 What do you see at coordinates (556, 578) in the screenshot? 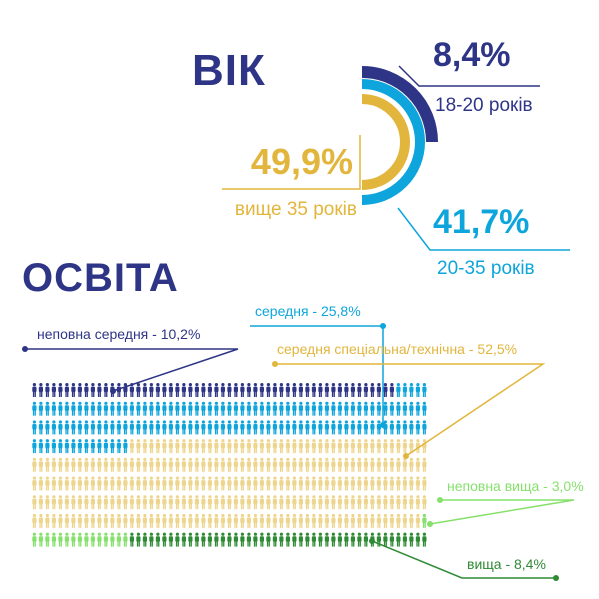
I see `education-leader-dot` at bounding box center [556, 578].